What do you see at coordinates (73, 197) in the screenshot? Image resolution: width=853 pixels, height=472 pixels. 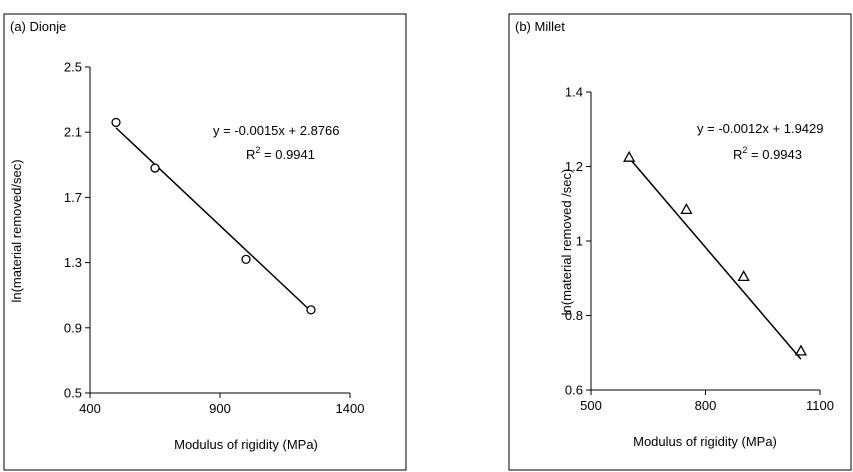 I see `y-tick-label: 1.7` at bounding box center [73, 197].